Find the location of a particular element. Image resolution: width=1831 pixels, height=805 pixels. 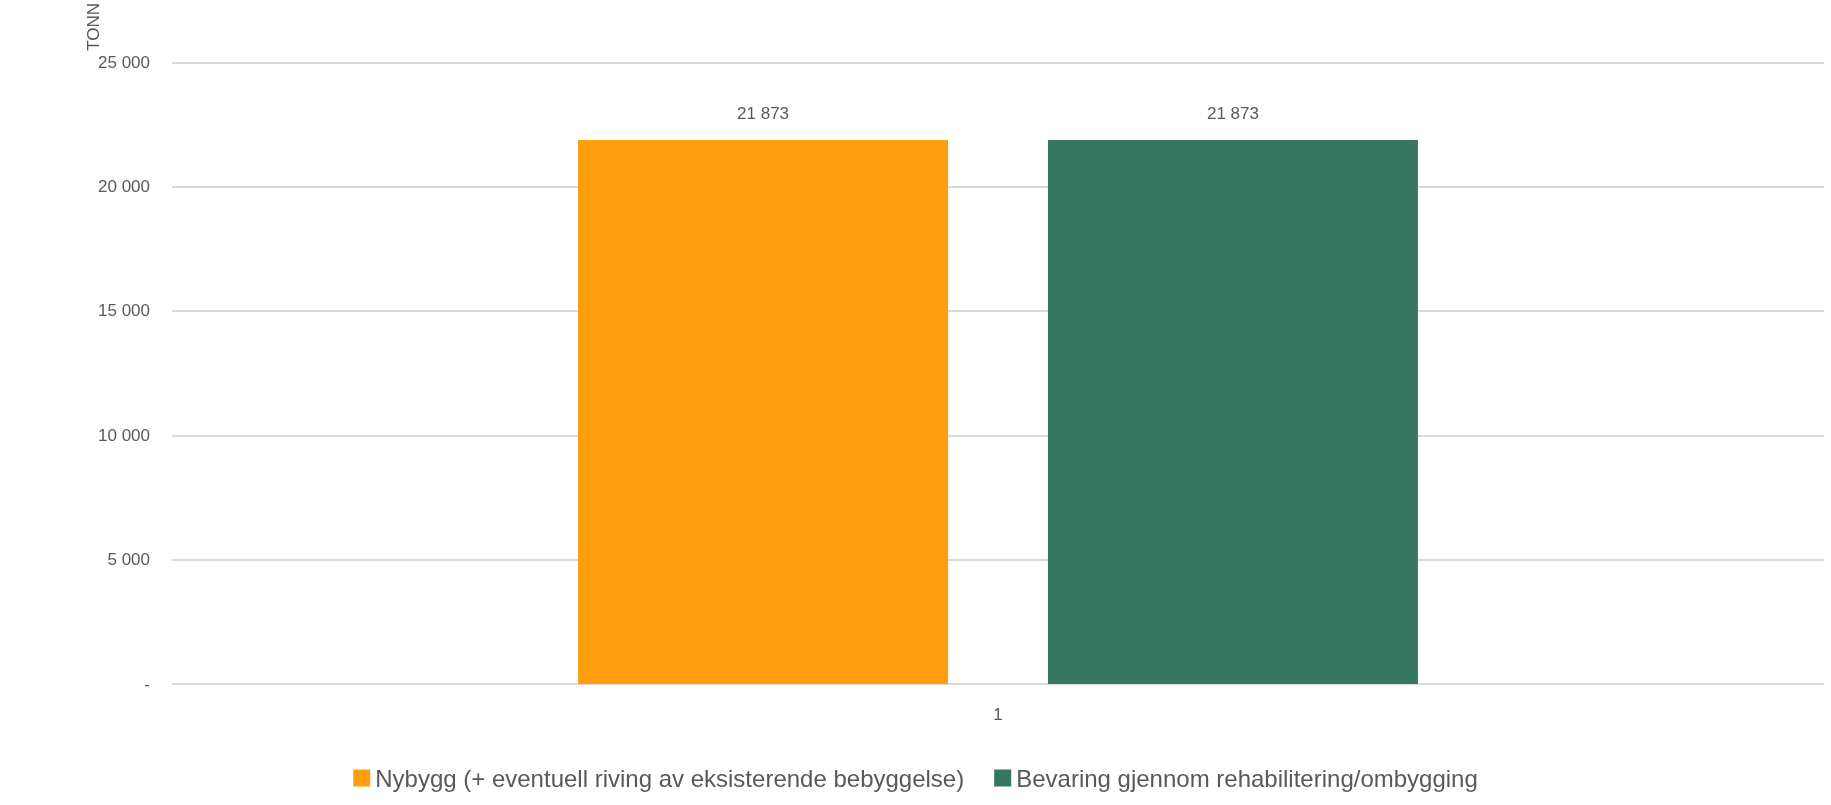

y-tick-label: 25 000 is located at coordinates (124, 62).